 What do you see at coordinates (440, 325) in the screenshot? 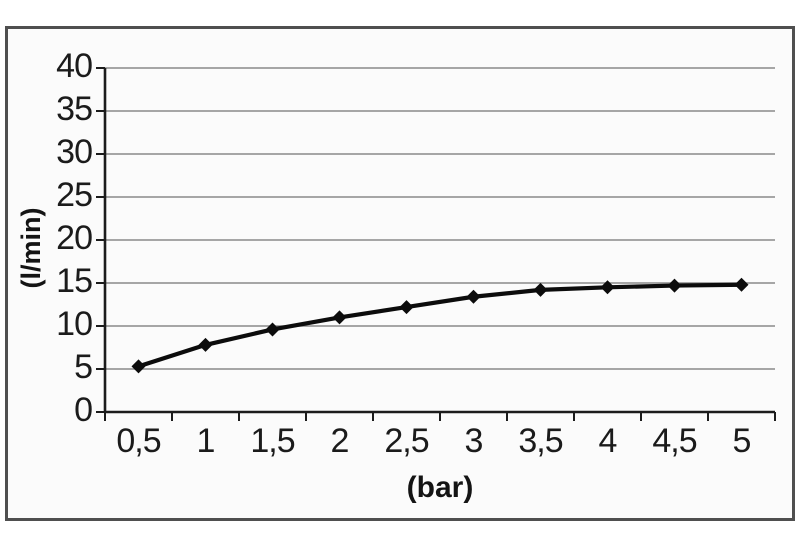
I see `series-line` at bounding box center [440, 325].